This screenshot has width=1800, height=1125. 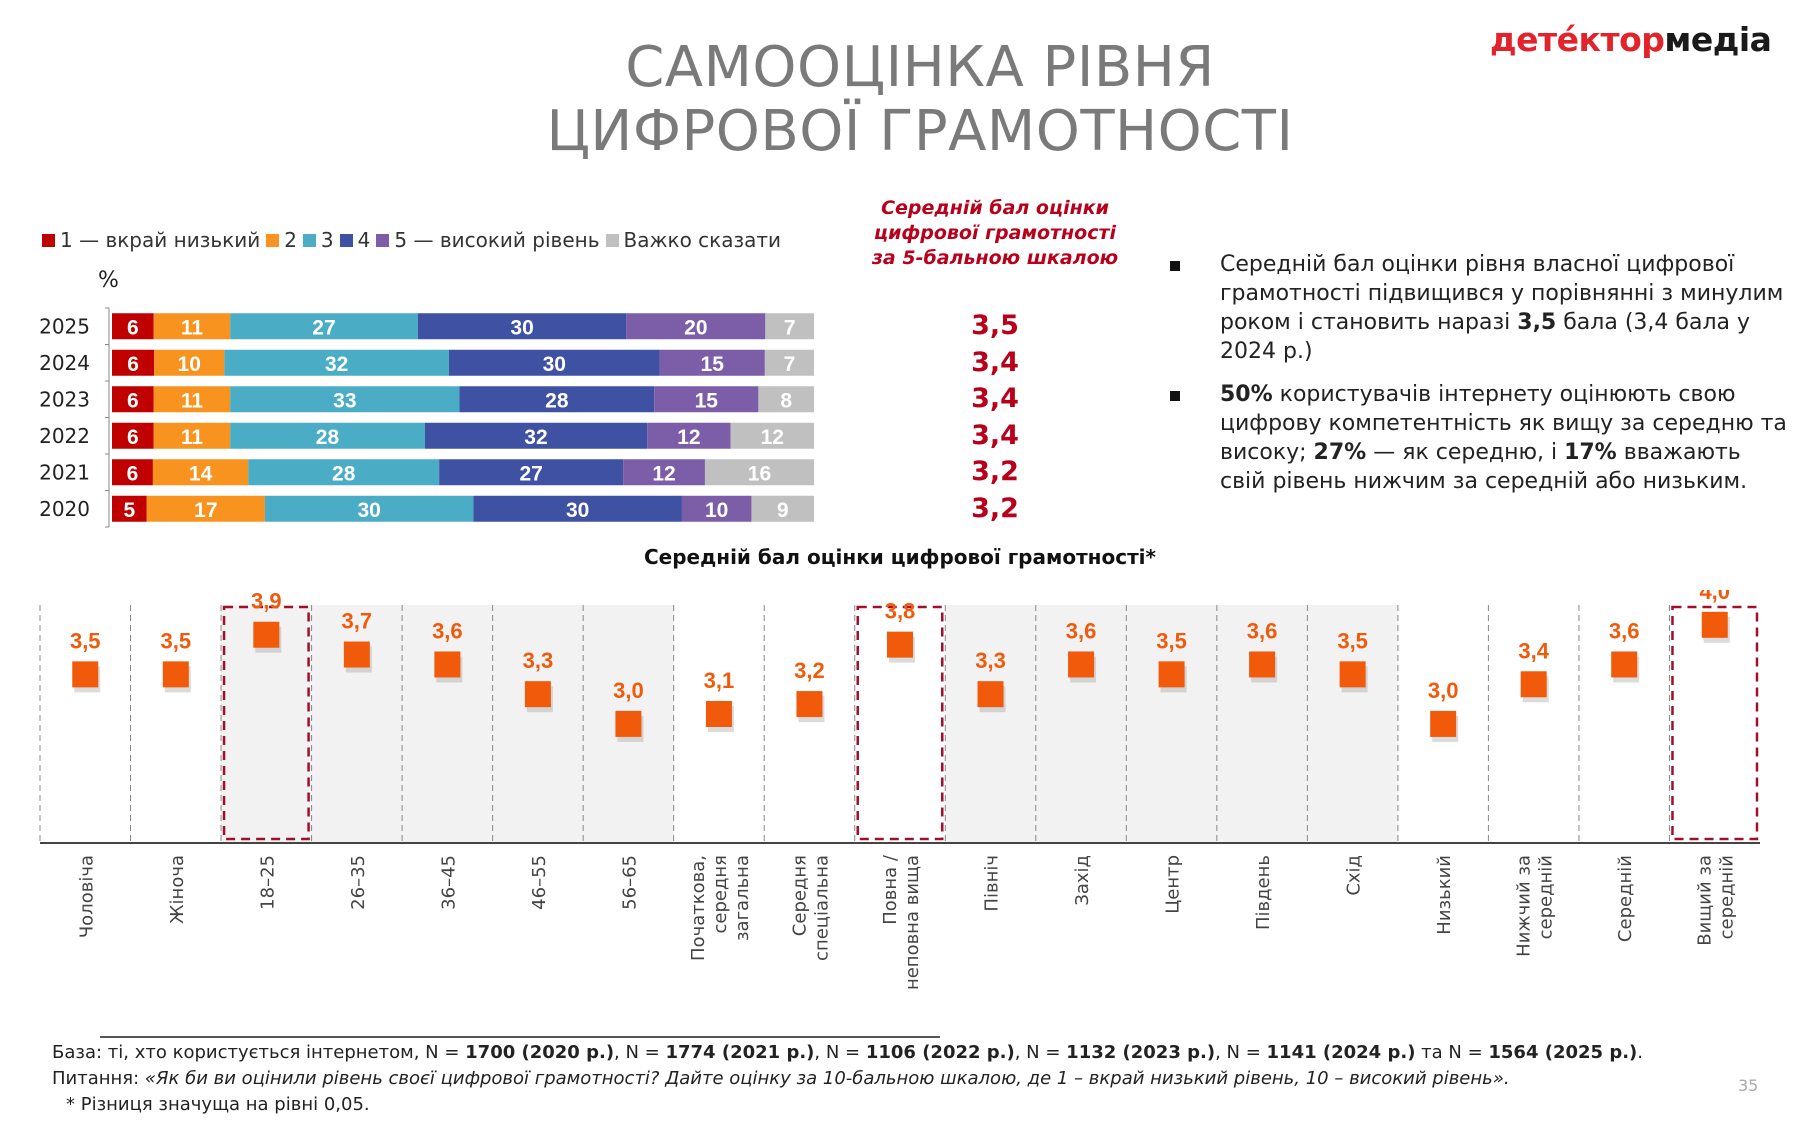 What do you see at coordinates (177, 889) in the screenshot?
I see `category-label-line: Жіноча` at bounding box center [177, 889].